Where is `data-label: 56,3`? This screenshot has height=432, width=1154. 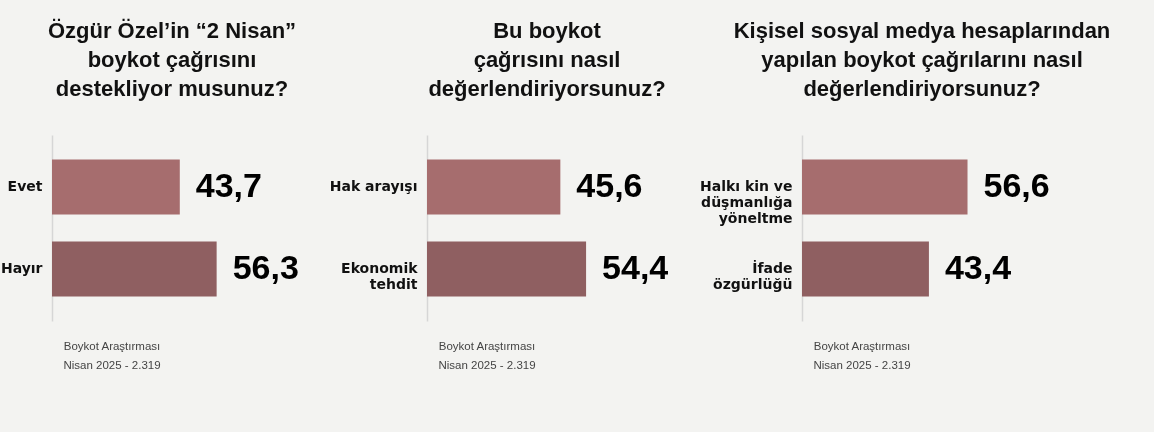
data-label: 56,3 is located at coordinates (265, 266).